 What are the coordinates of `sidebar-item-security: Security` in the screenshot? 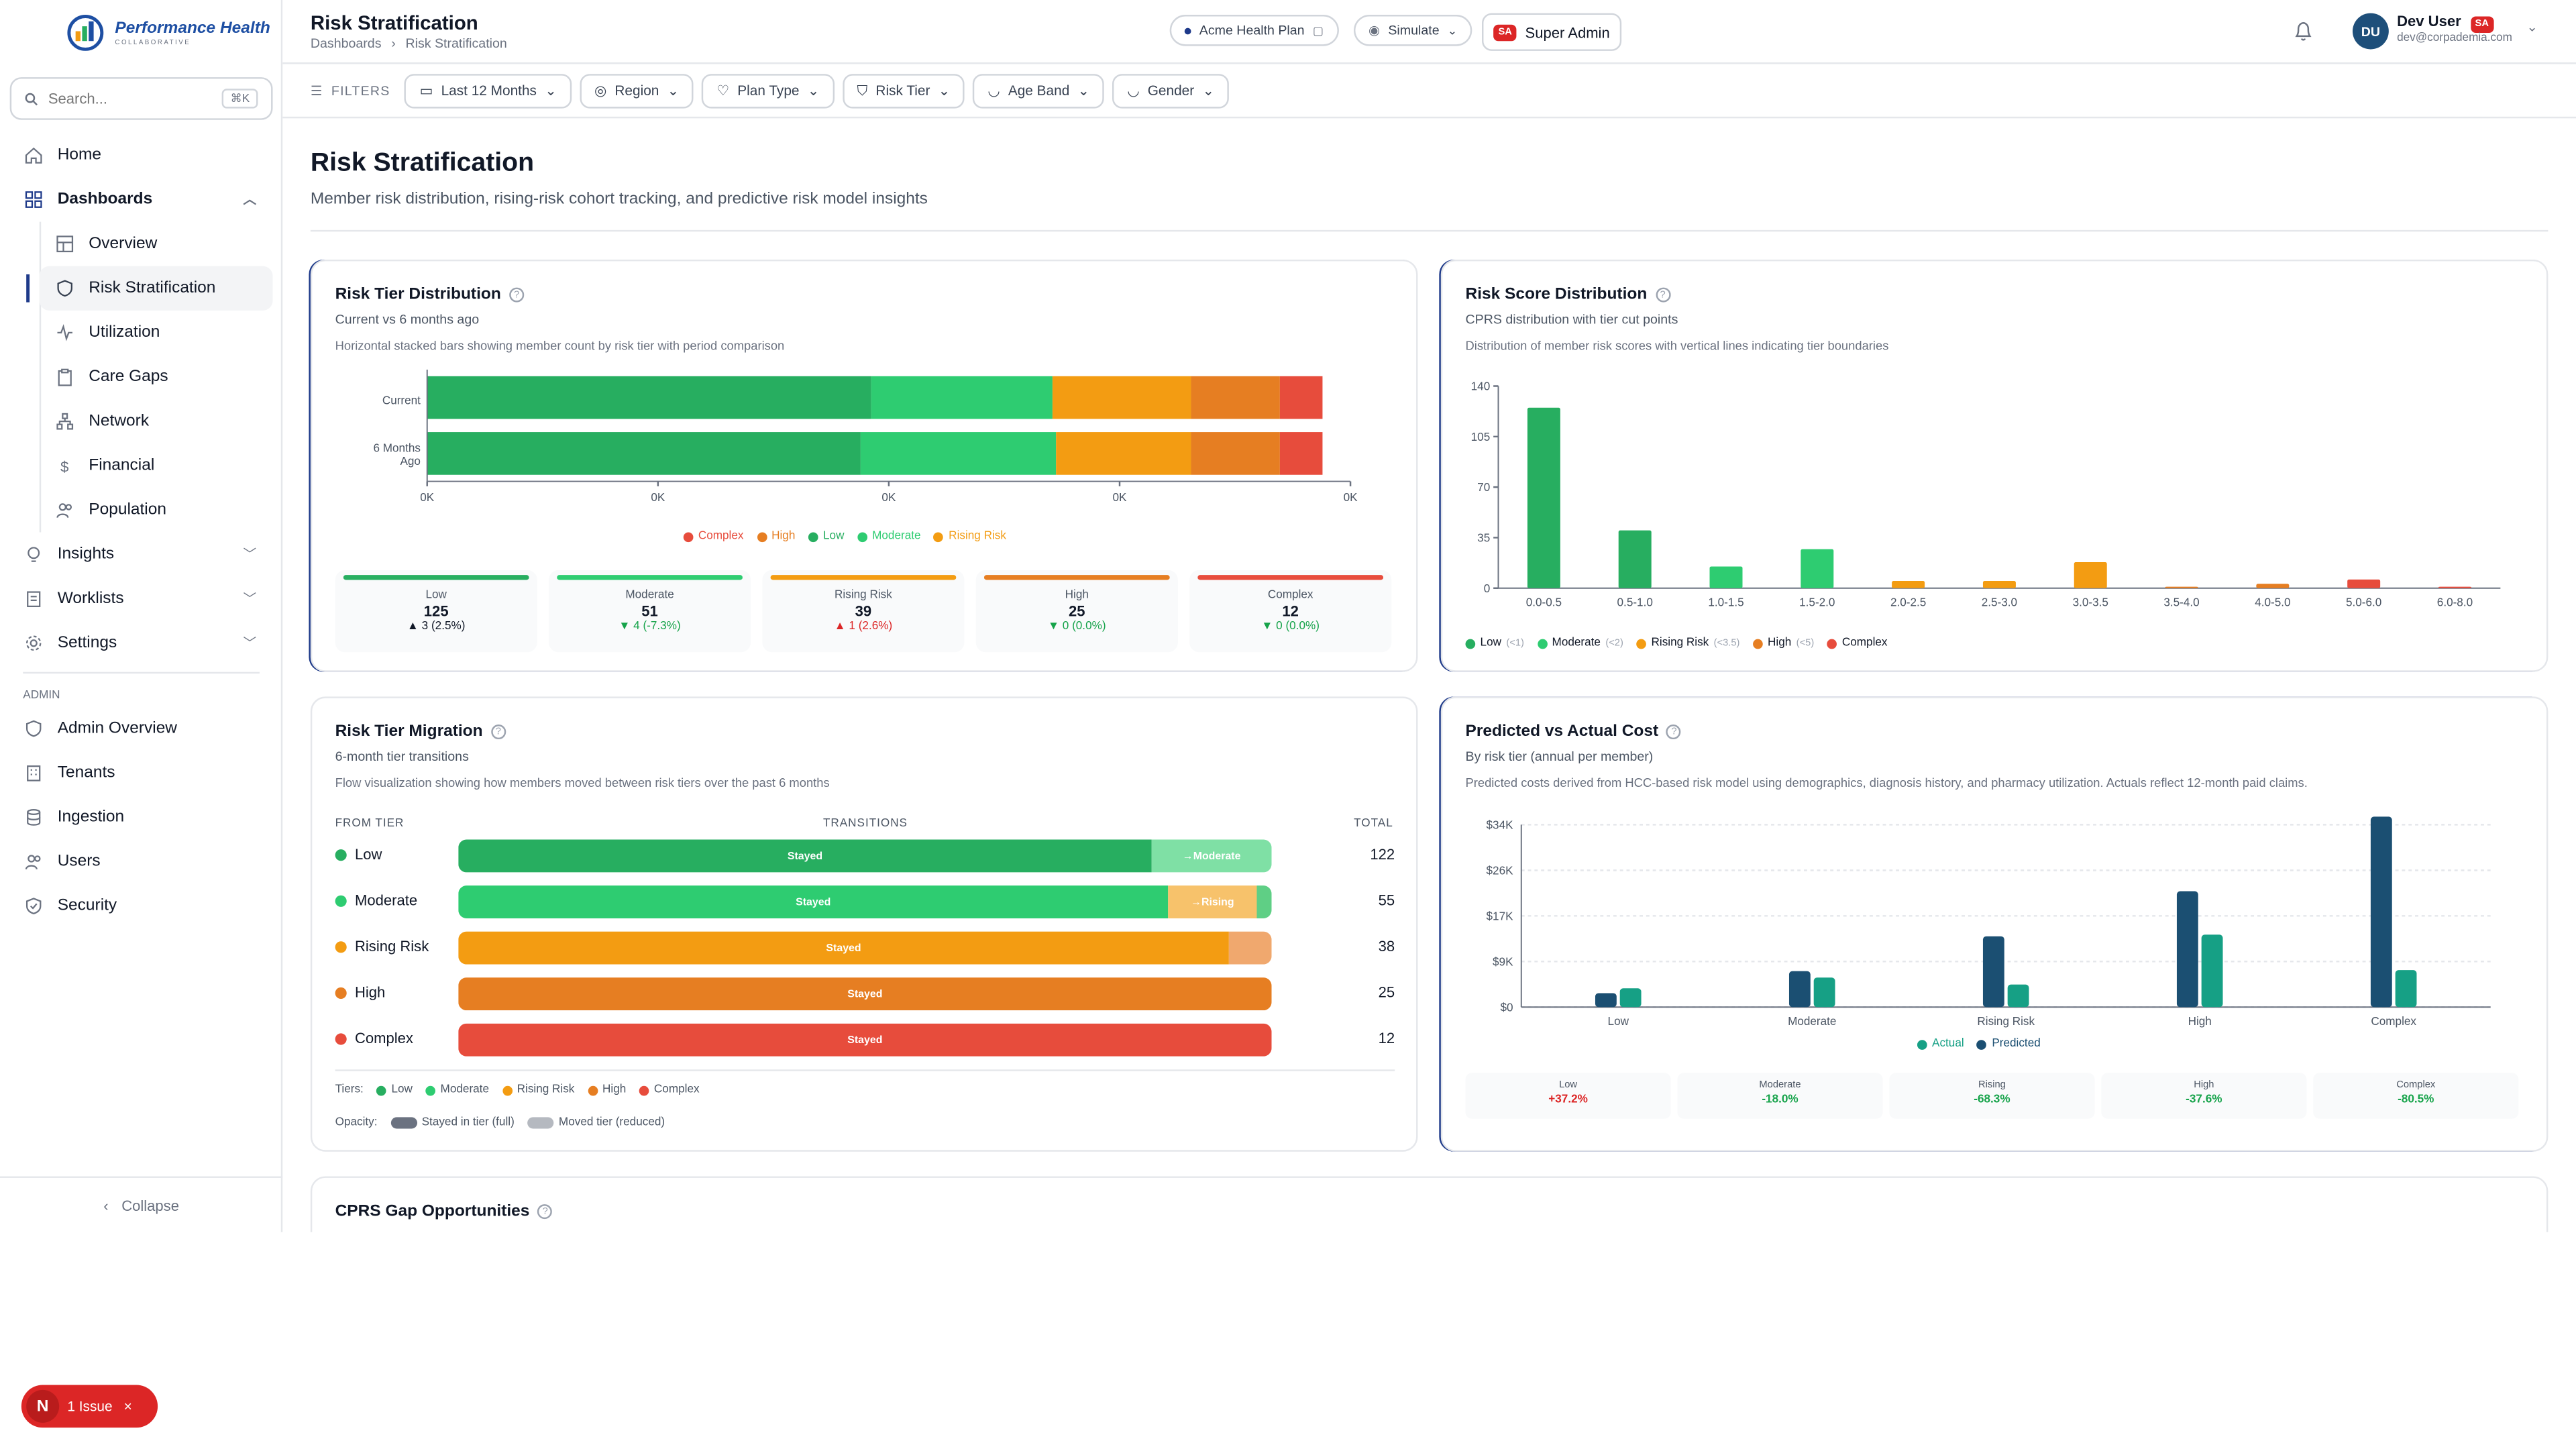 It's located at (141, 906).